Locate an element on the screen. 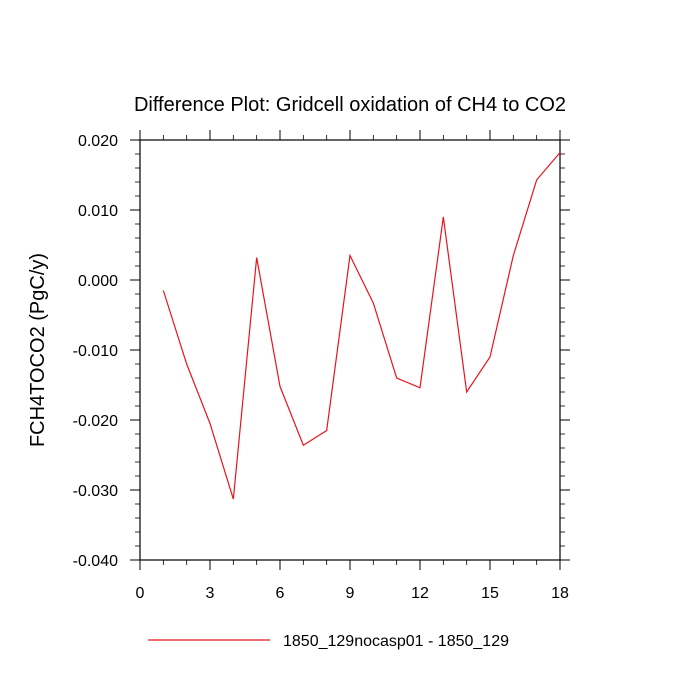 Image resolution: width=700 pixels, height=700 pixels. x-tick-label: 6 is located at coordinates (280, 593).